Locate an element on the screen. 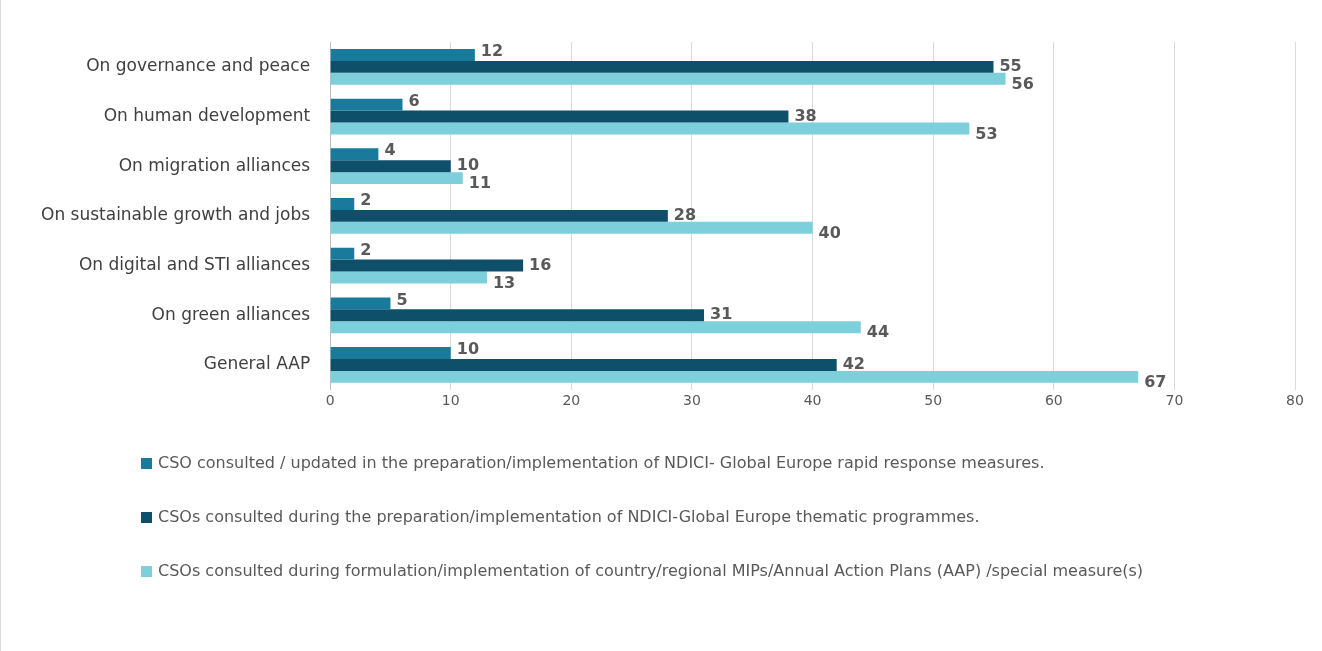 The height and width of the screenshot is (651, 1322). x-tick-label: 60 is located at coordinates (1053, 399).